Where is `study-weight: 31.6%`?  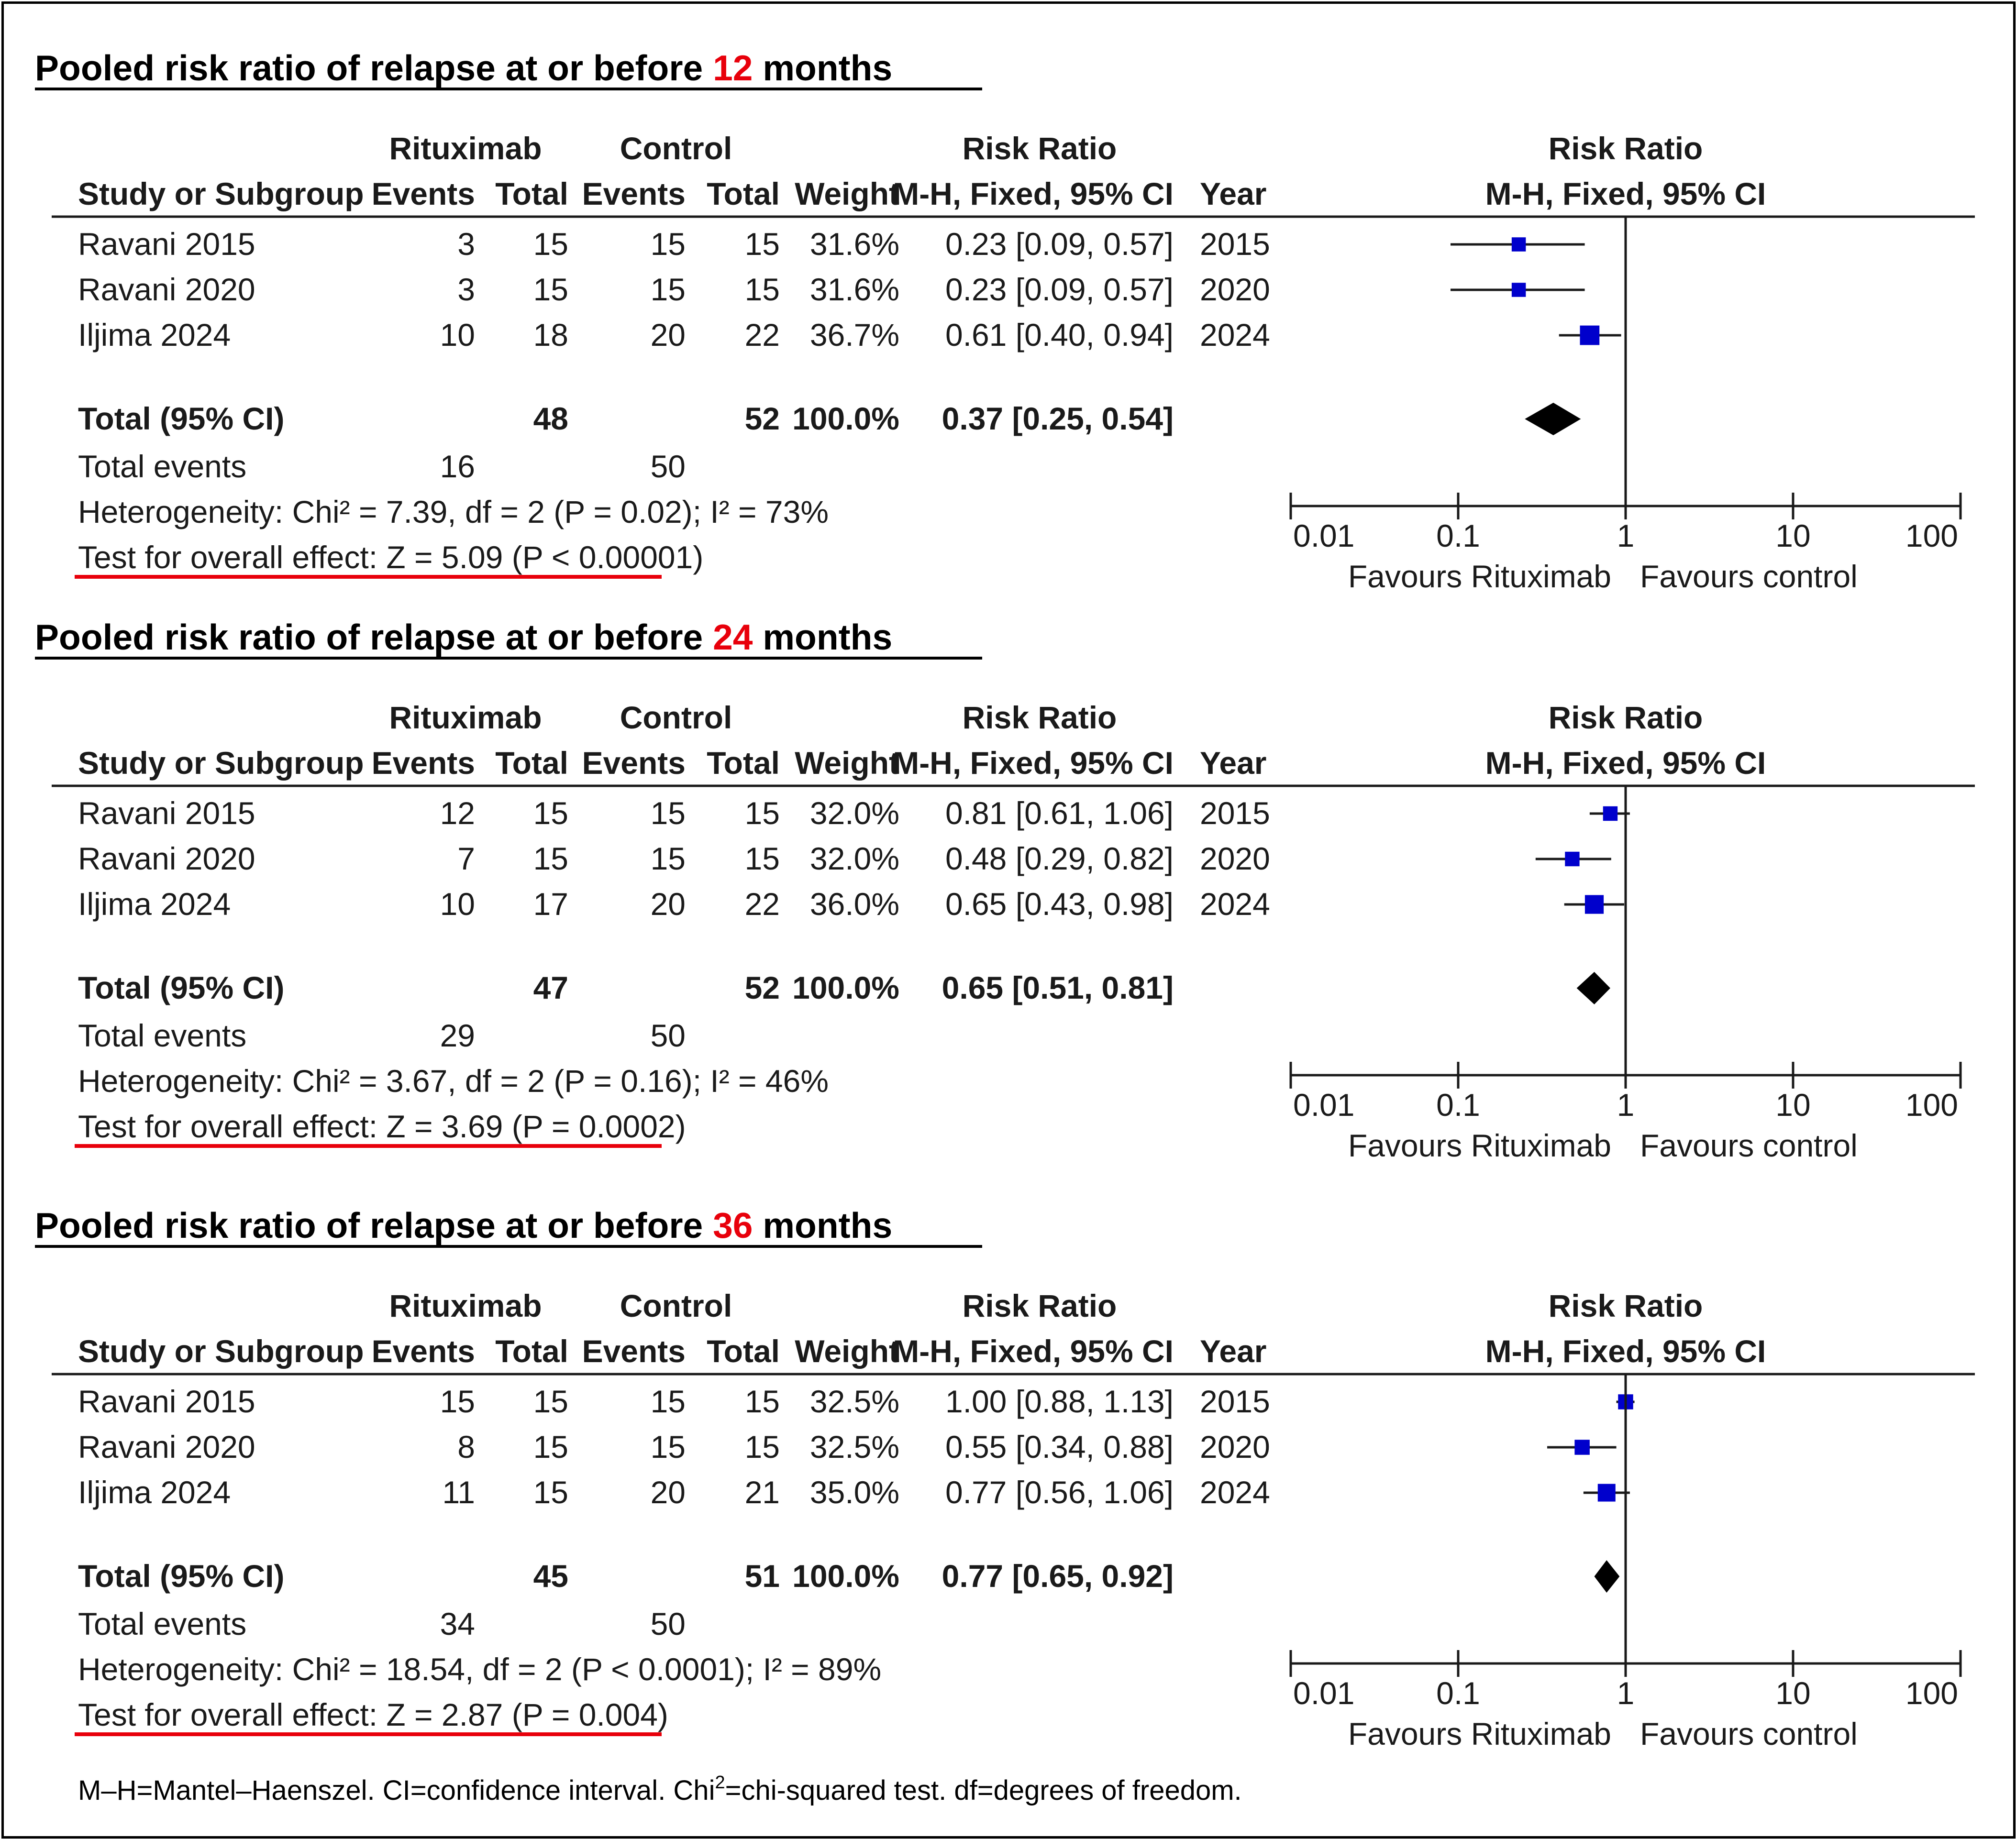 study-weight: 31.6% is located at coordinates (854, 244).